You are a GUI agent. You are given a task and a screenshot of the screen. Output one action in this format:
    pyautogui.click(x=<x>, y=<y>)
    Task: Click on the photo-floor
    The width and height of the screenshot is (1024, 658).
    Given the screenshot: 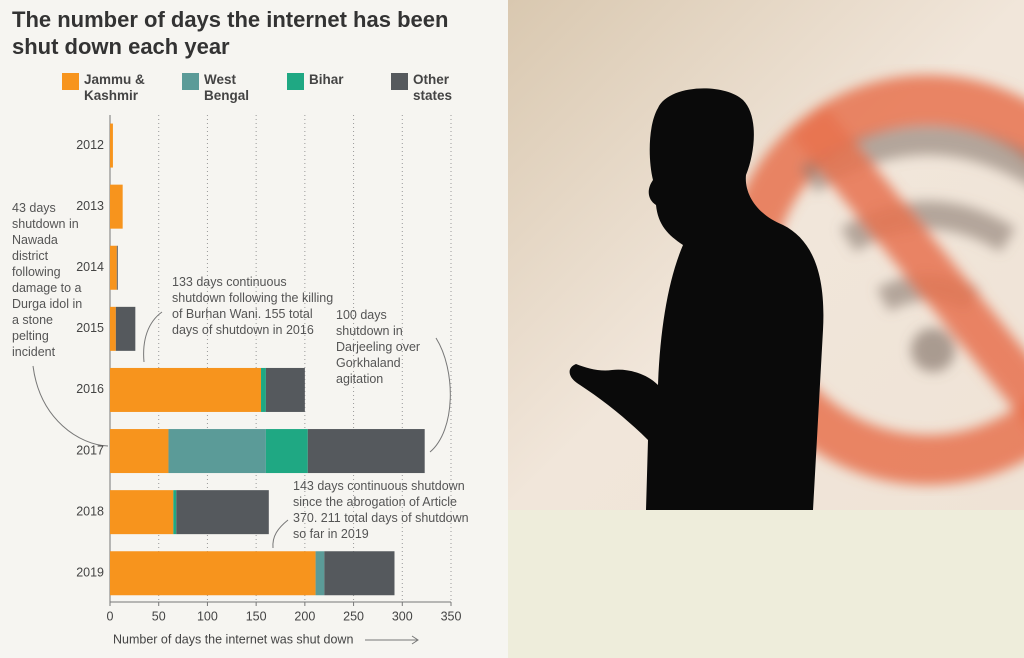 What is the action you would take?
    pyautogui.click(x=766, y=584)
    